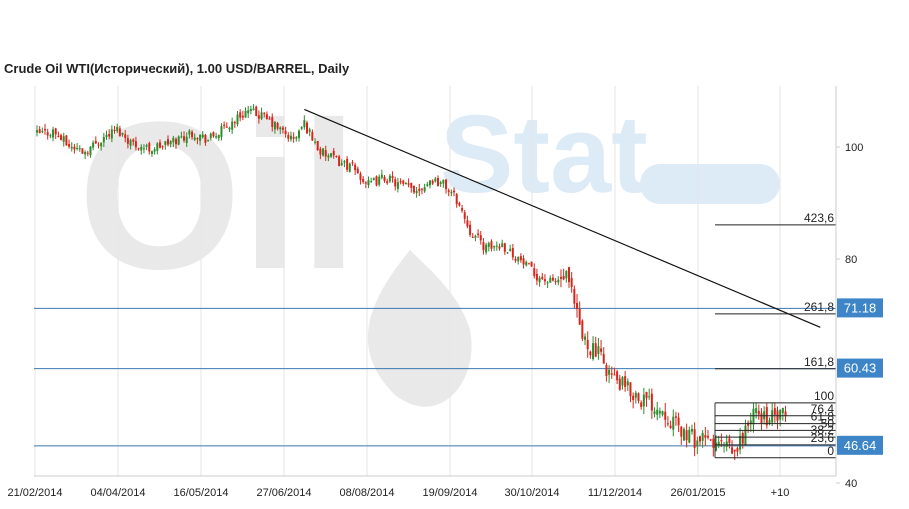 The image size is (909, 509). What do you see at coordinates (823, 409) in the screenshot?
I see `fib-level-label: 76,4` at bounding box center [823, 409].